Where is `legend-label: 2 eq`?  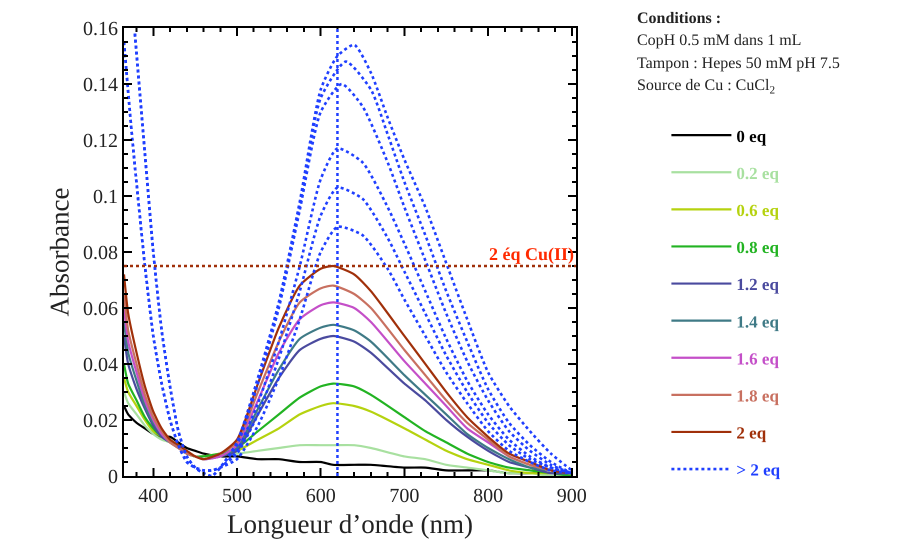
legend-label: 2 eq is located at coordinates (751, 433).